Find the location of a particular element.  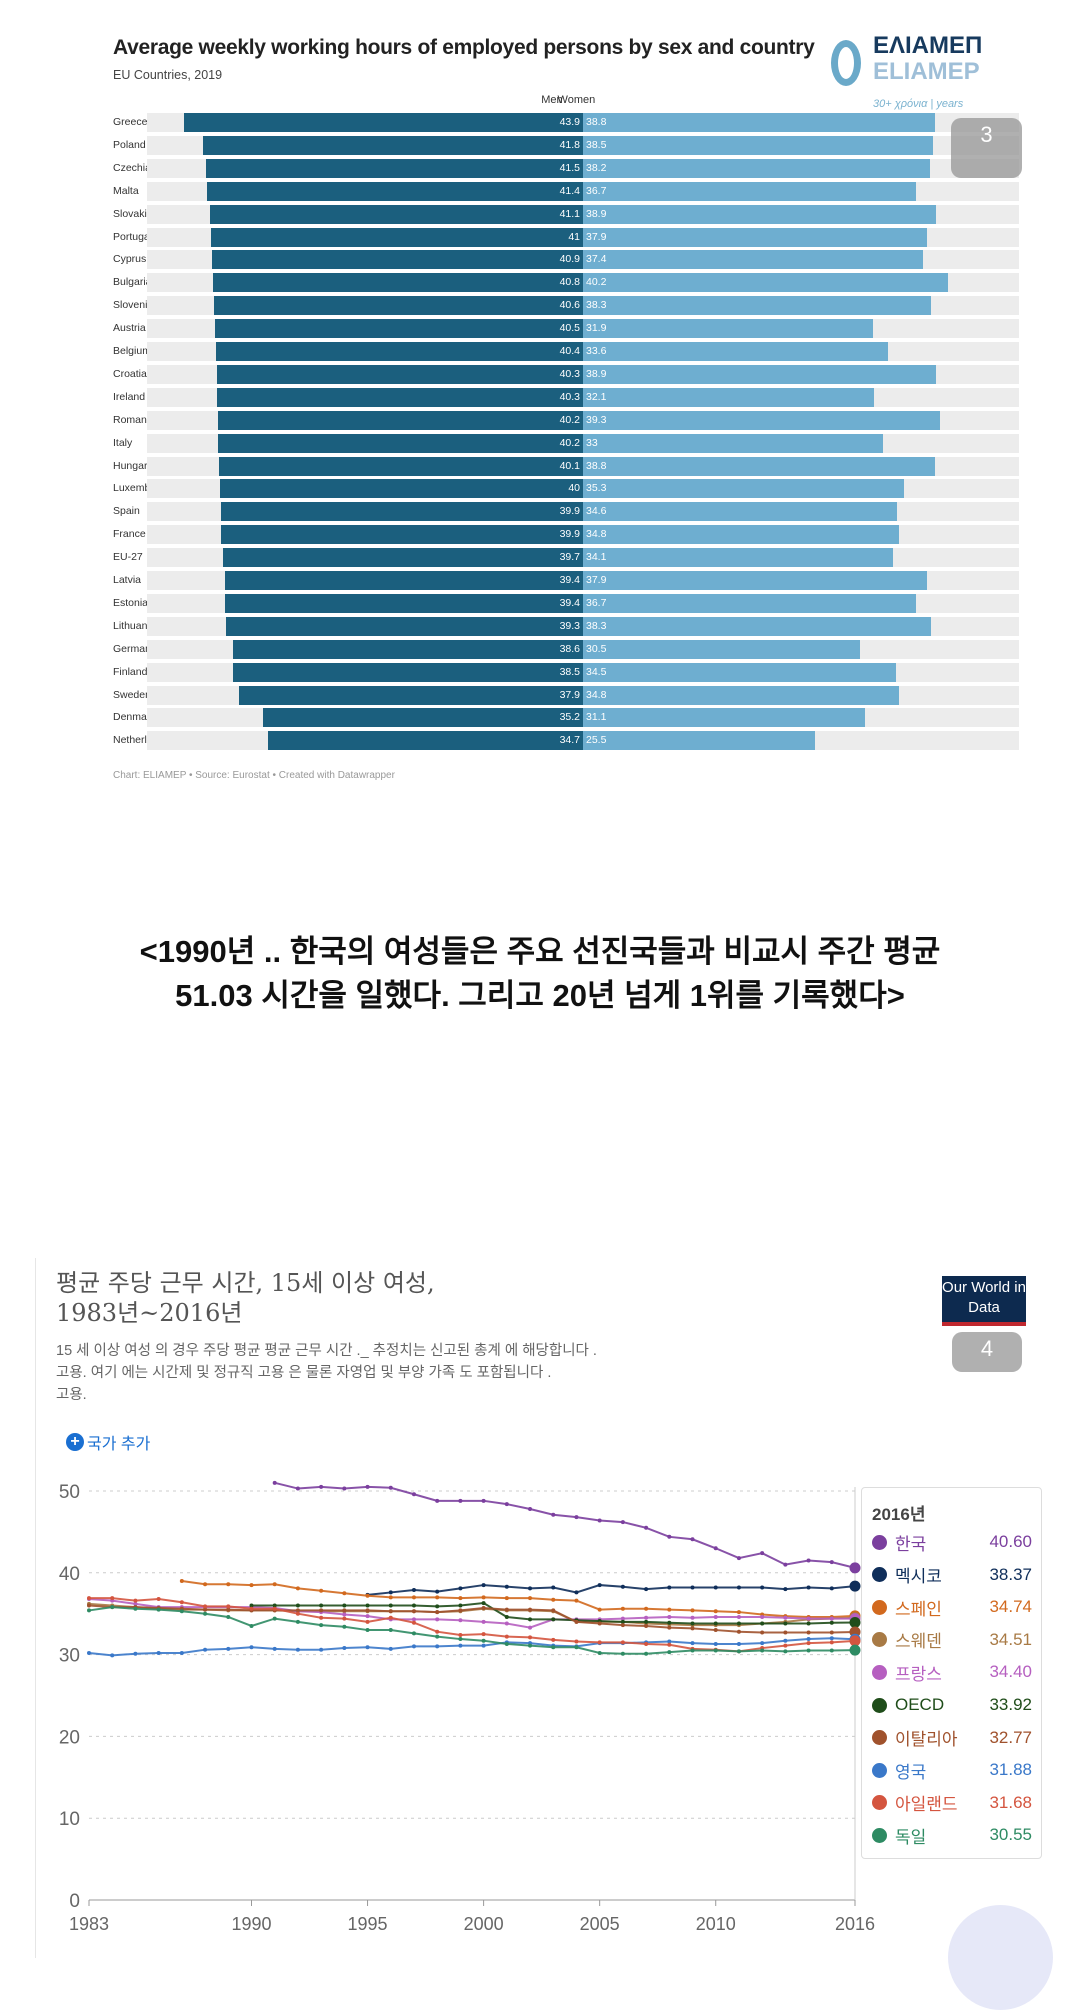

legend-label: OECD is located at coordinates (920, 1704).